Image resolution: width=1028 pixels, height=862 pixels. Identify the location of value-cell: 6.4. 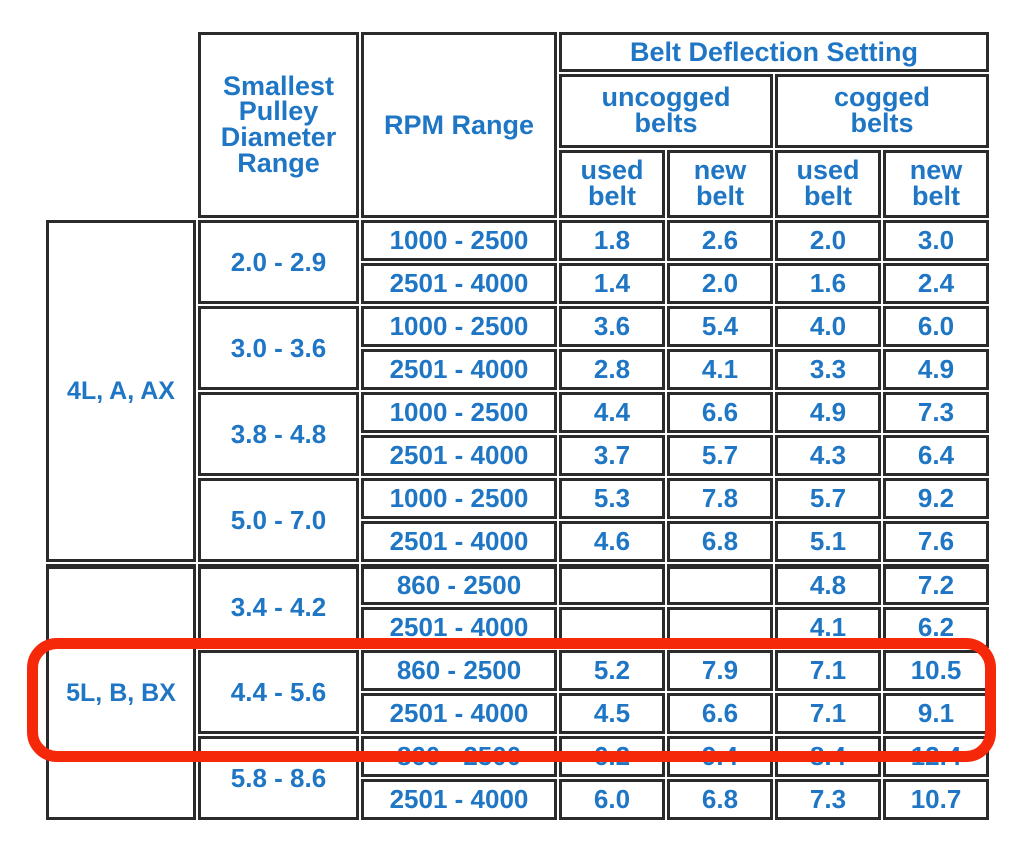
(936, 455).